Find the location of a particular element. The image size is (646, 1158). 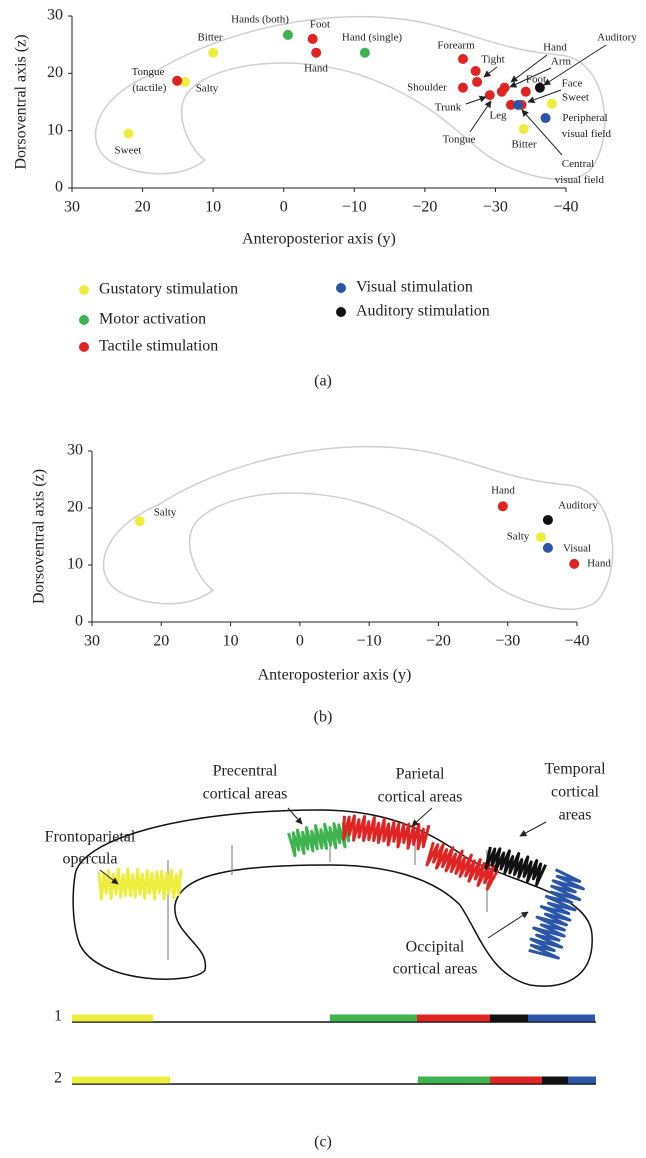

point-label: Auditory is located at coordinates (578, 506).